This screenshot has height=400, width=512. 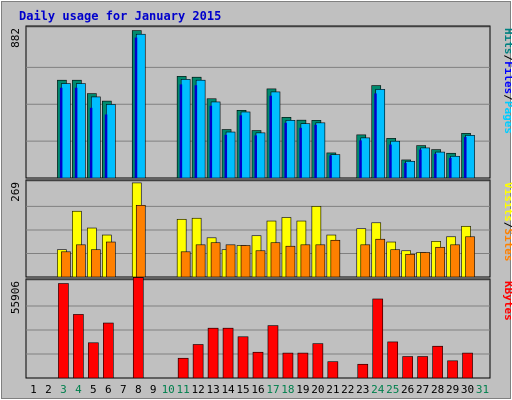 I want to click on x-tick-label: 16, so click(x=257, y=389).